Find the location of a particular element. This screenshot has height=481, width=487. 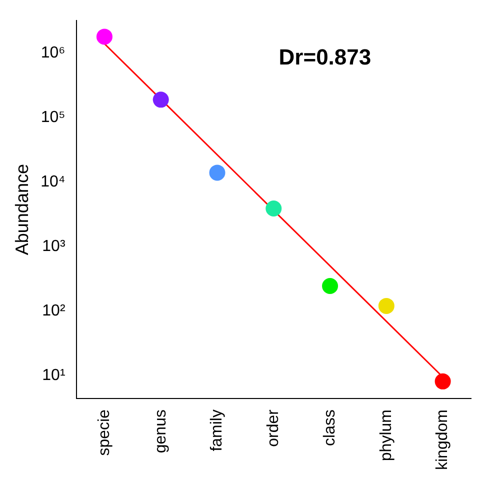

x-tick-label: family is located at coordinates (217, 431).